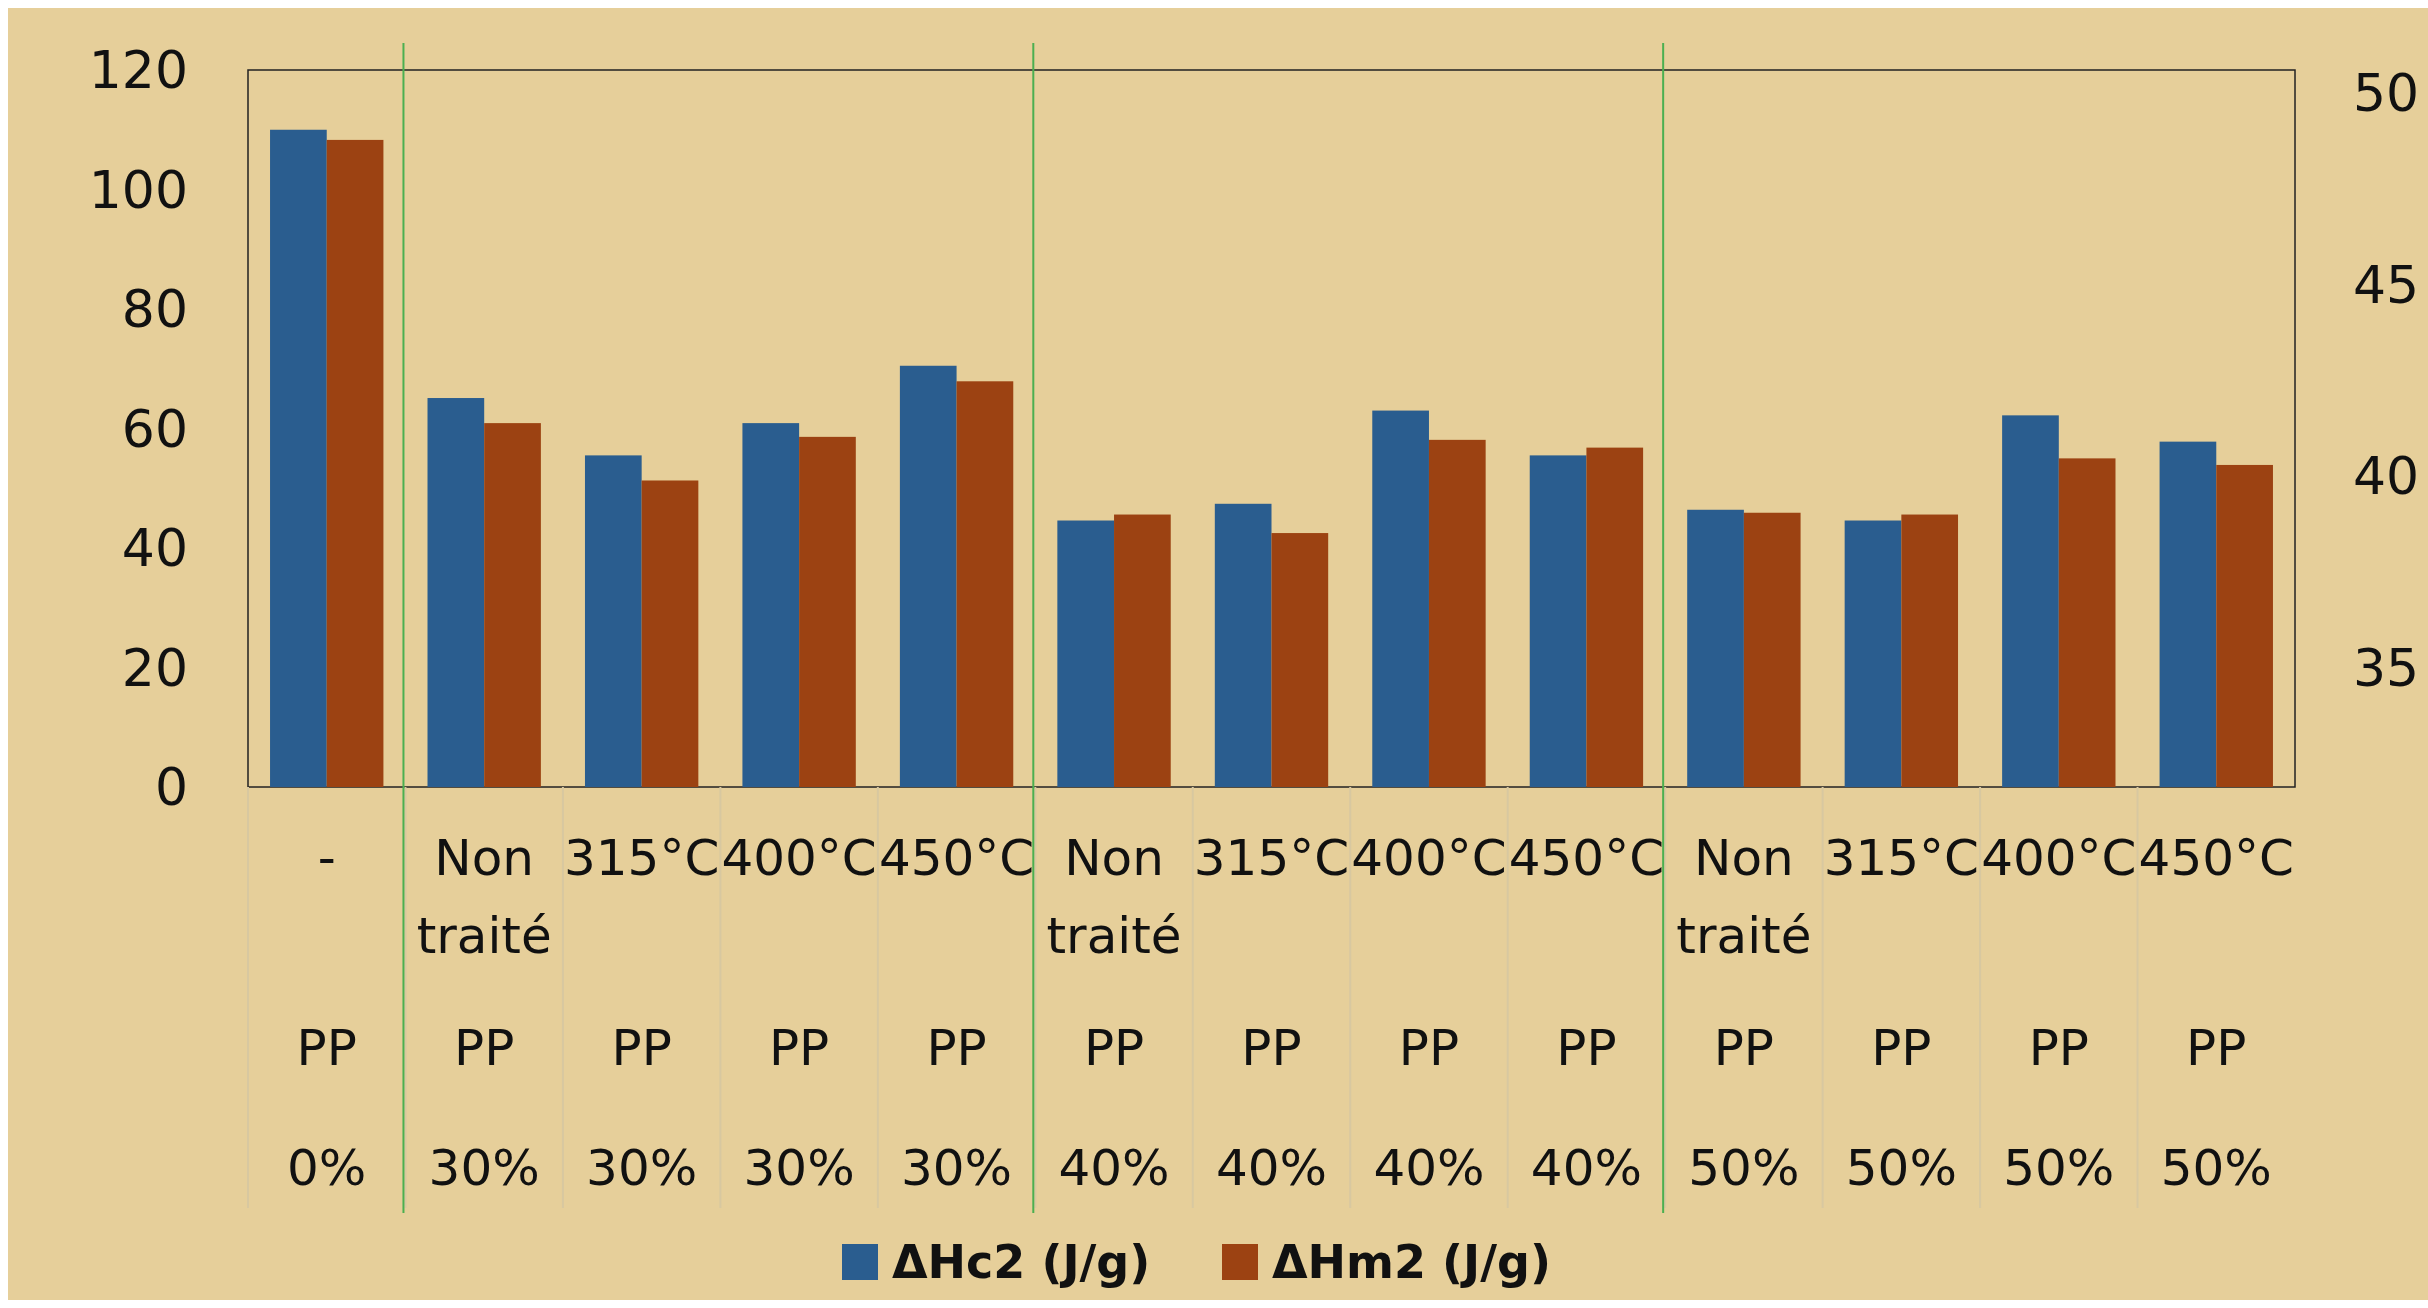 The height and width of the screenshot is (1308, 2428). I want to click on legend-label: ΔHc2 (J/g), so click(1021, 1262).